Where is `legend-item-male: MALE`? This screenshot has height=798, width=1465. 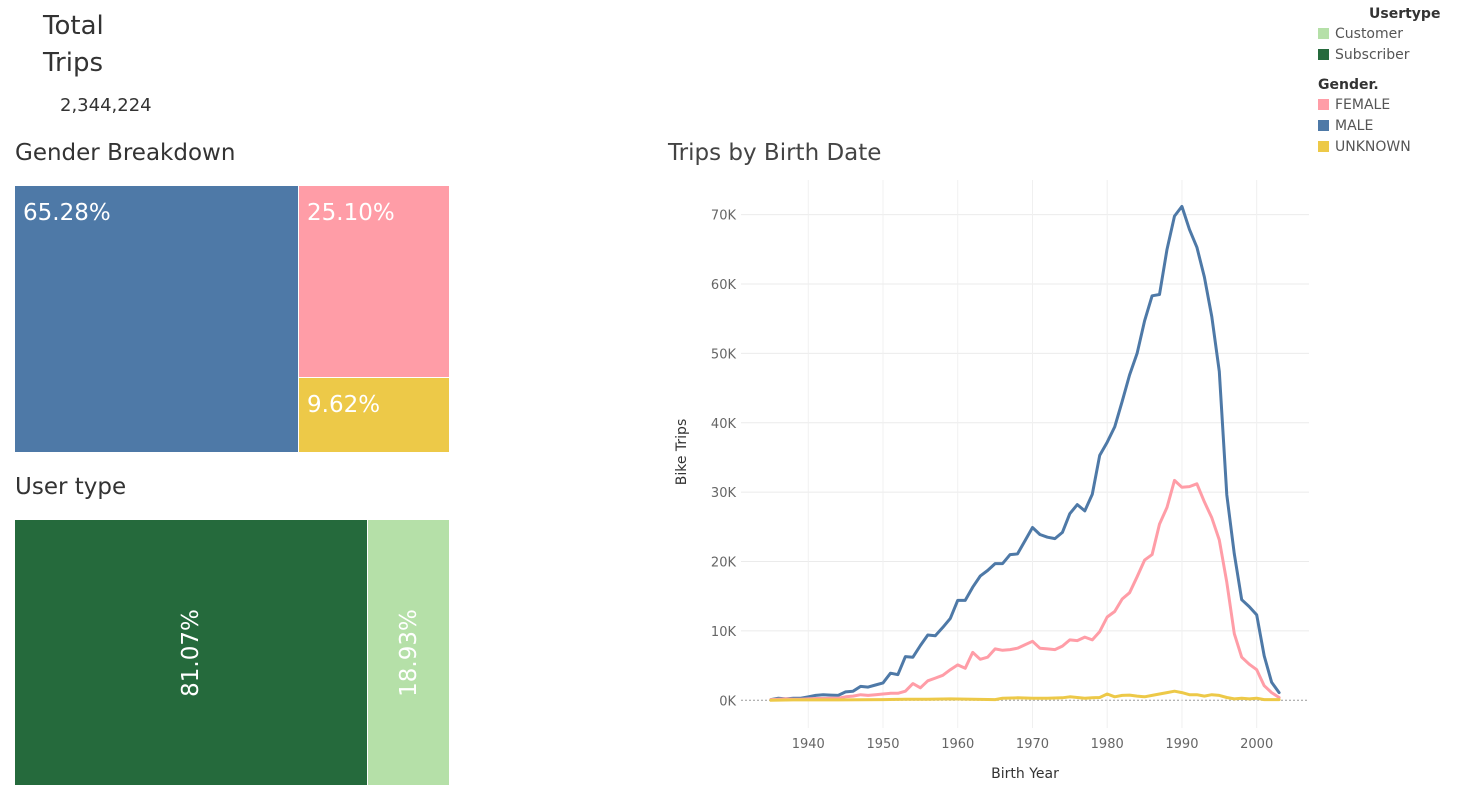
legend-item-male: MALE is located at coordinates (1379, 126).